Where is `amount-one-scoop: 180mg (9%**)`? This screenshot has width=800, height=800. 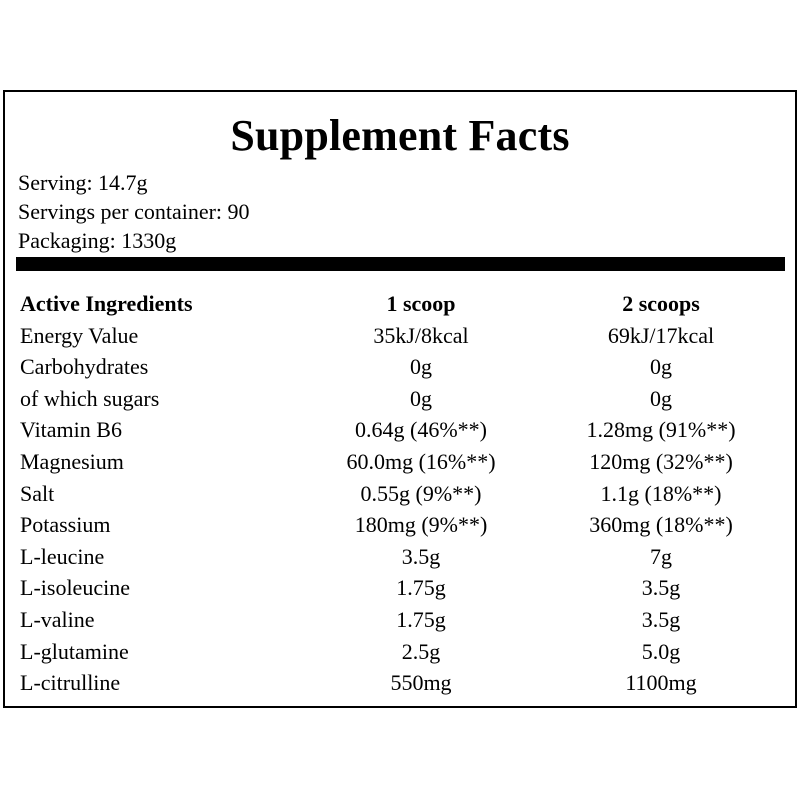 amount-one-scoop: 180mg (9%**) is located at coordinates (421, 525).